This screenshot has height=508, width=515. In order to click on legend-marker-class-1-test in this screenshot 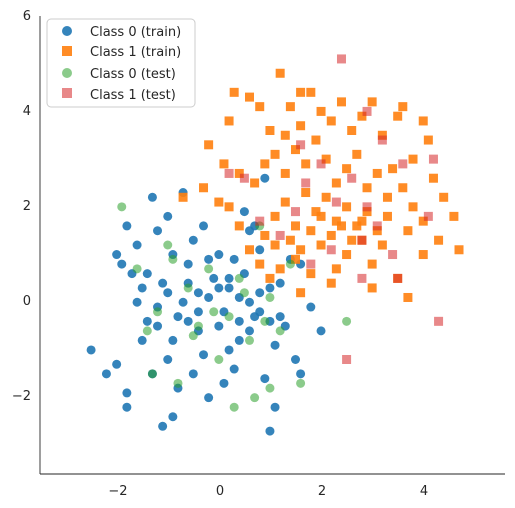, I will do `click(67, 93)`.